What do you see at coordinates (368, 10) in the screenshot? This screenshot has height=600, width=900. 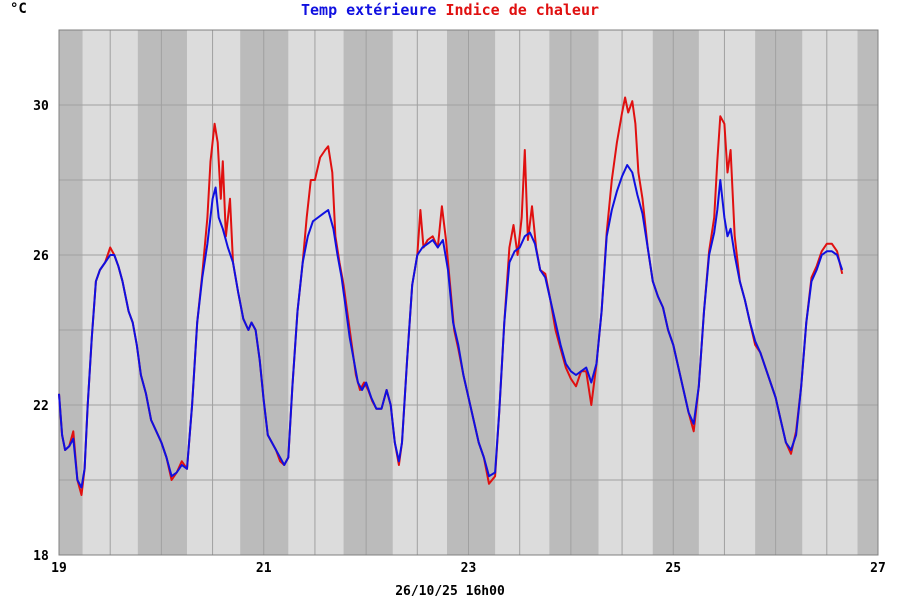 I see `legend-temp: Temp extérieure` at bounding box center [368, 10].